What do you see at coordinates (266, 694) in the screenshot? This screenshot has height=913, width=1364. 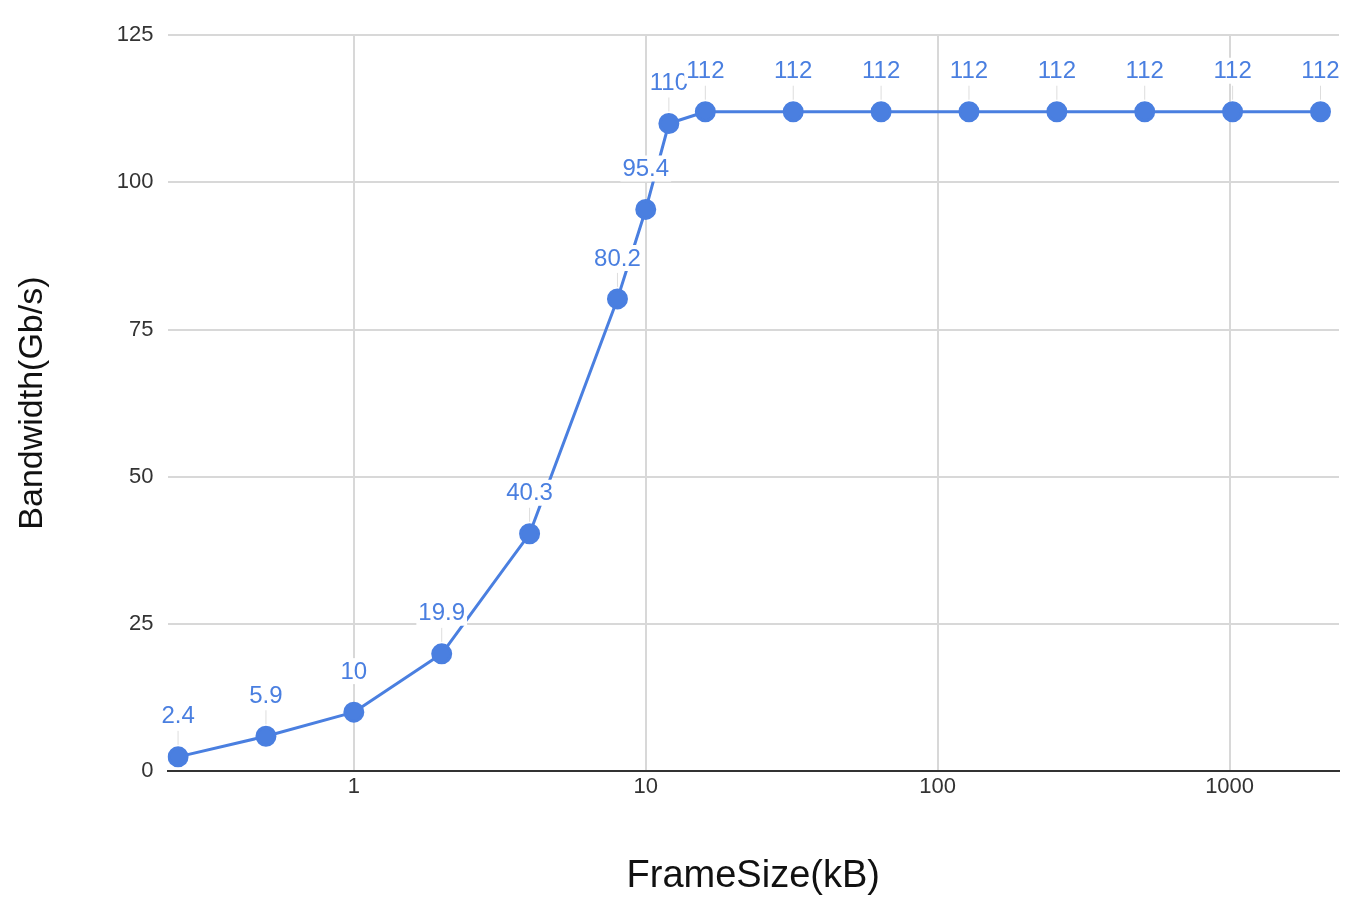 I see `data-label: 5.9` at bounding box center [266, 694].